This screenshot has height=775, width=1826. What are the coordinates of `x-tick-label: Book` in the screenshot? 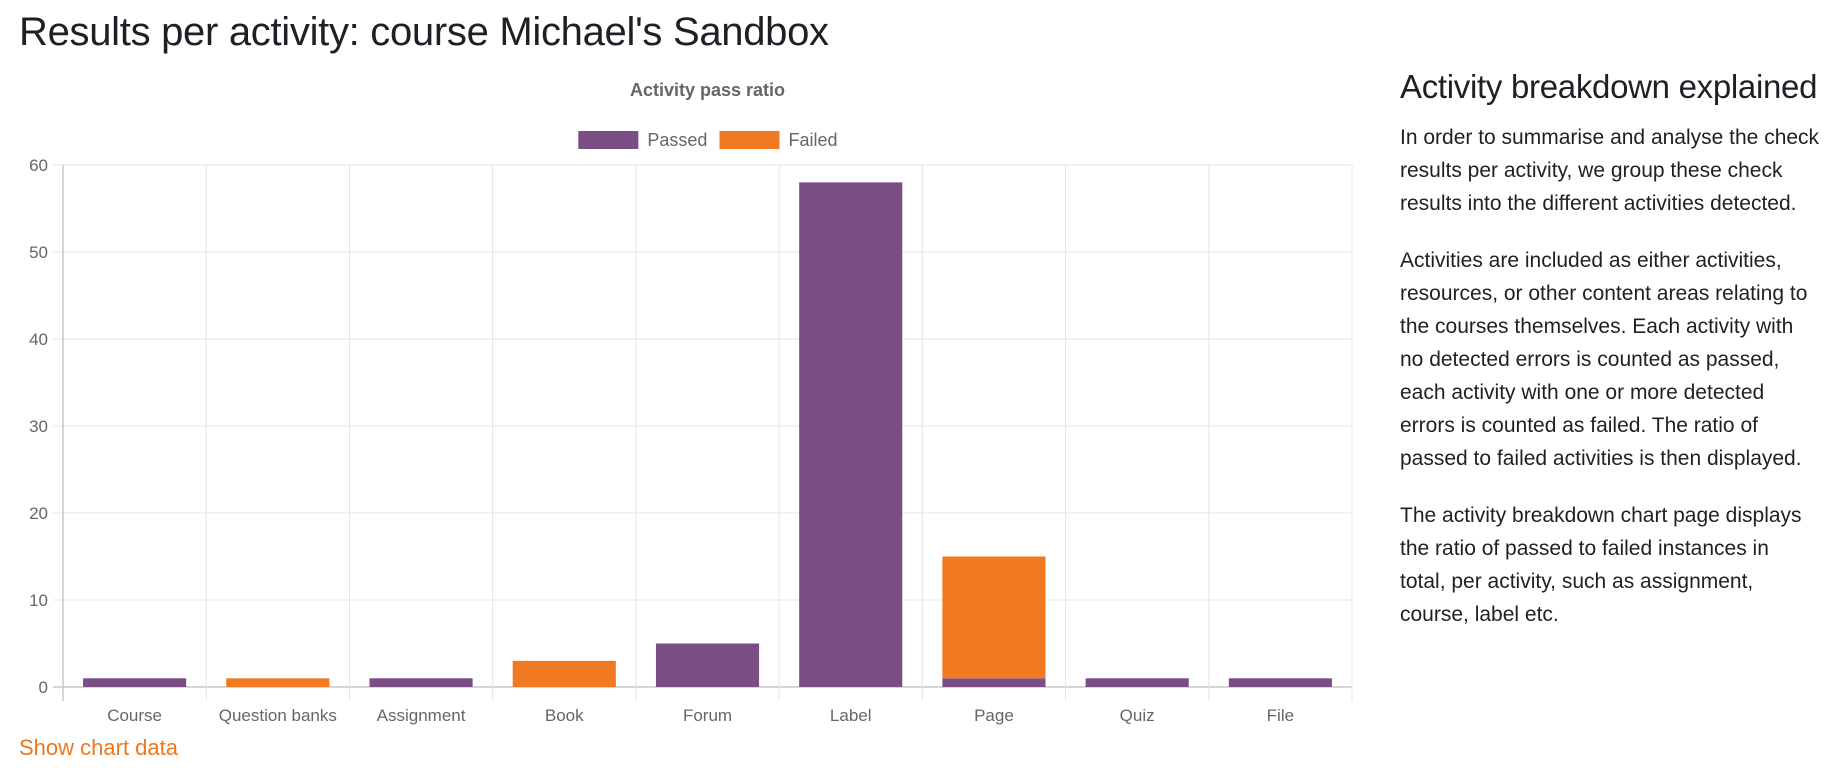 It's located at (564, 715).